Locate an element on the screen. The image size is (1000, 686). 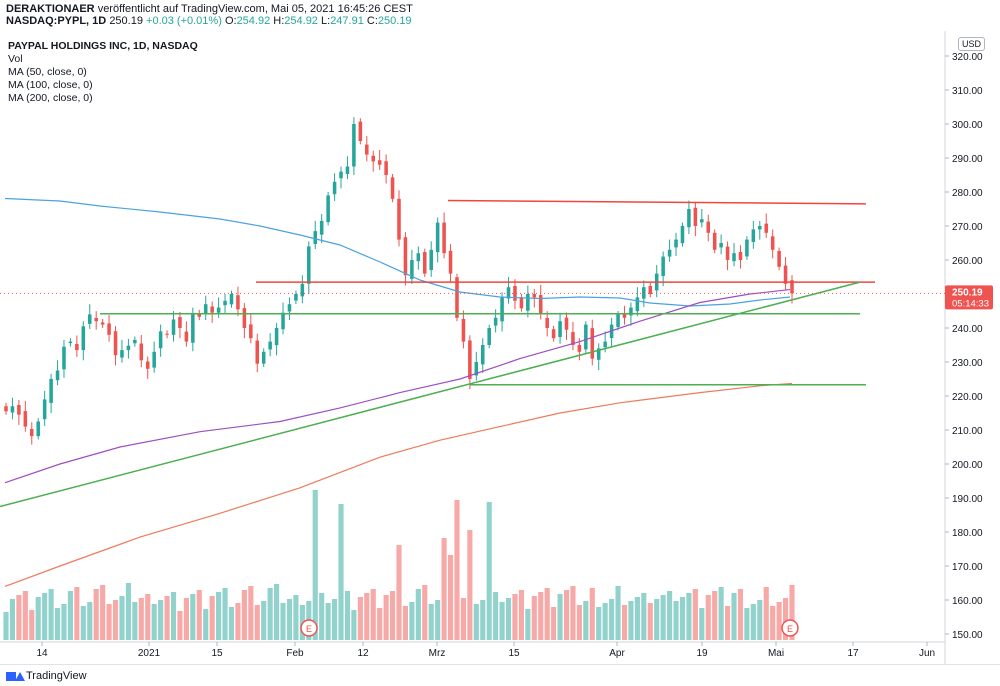
legend-item-ma200: MA (200, close, 0) is located at coordinates (50, 98).